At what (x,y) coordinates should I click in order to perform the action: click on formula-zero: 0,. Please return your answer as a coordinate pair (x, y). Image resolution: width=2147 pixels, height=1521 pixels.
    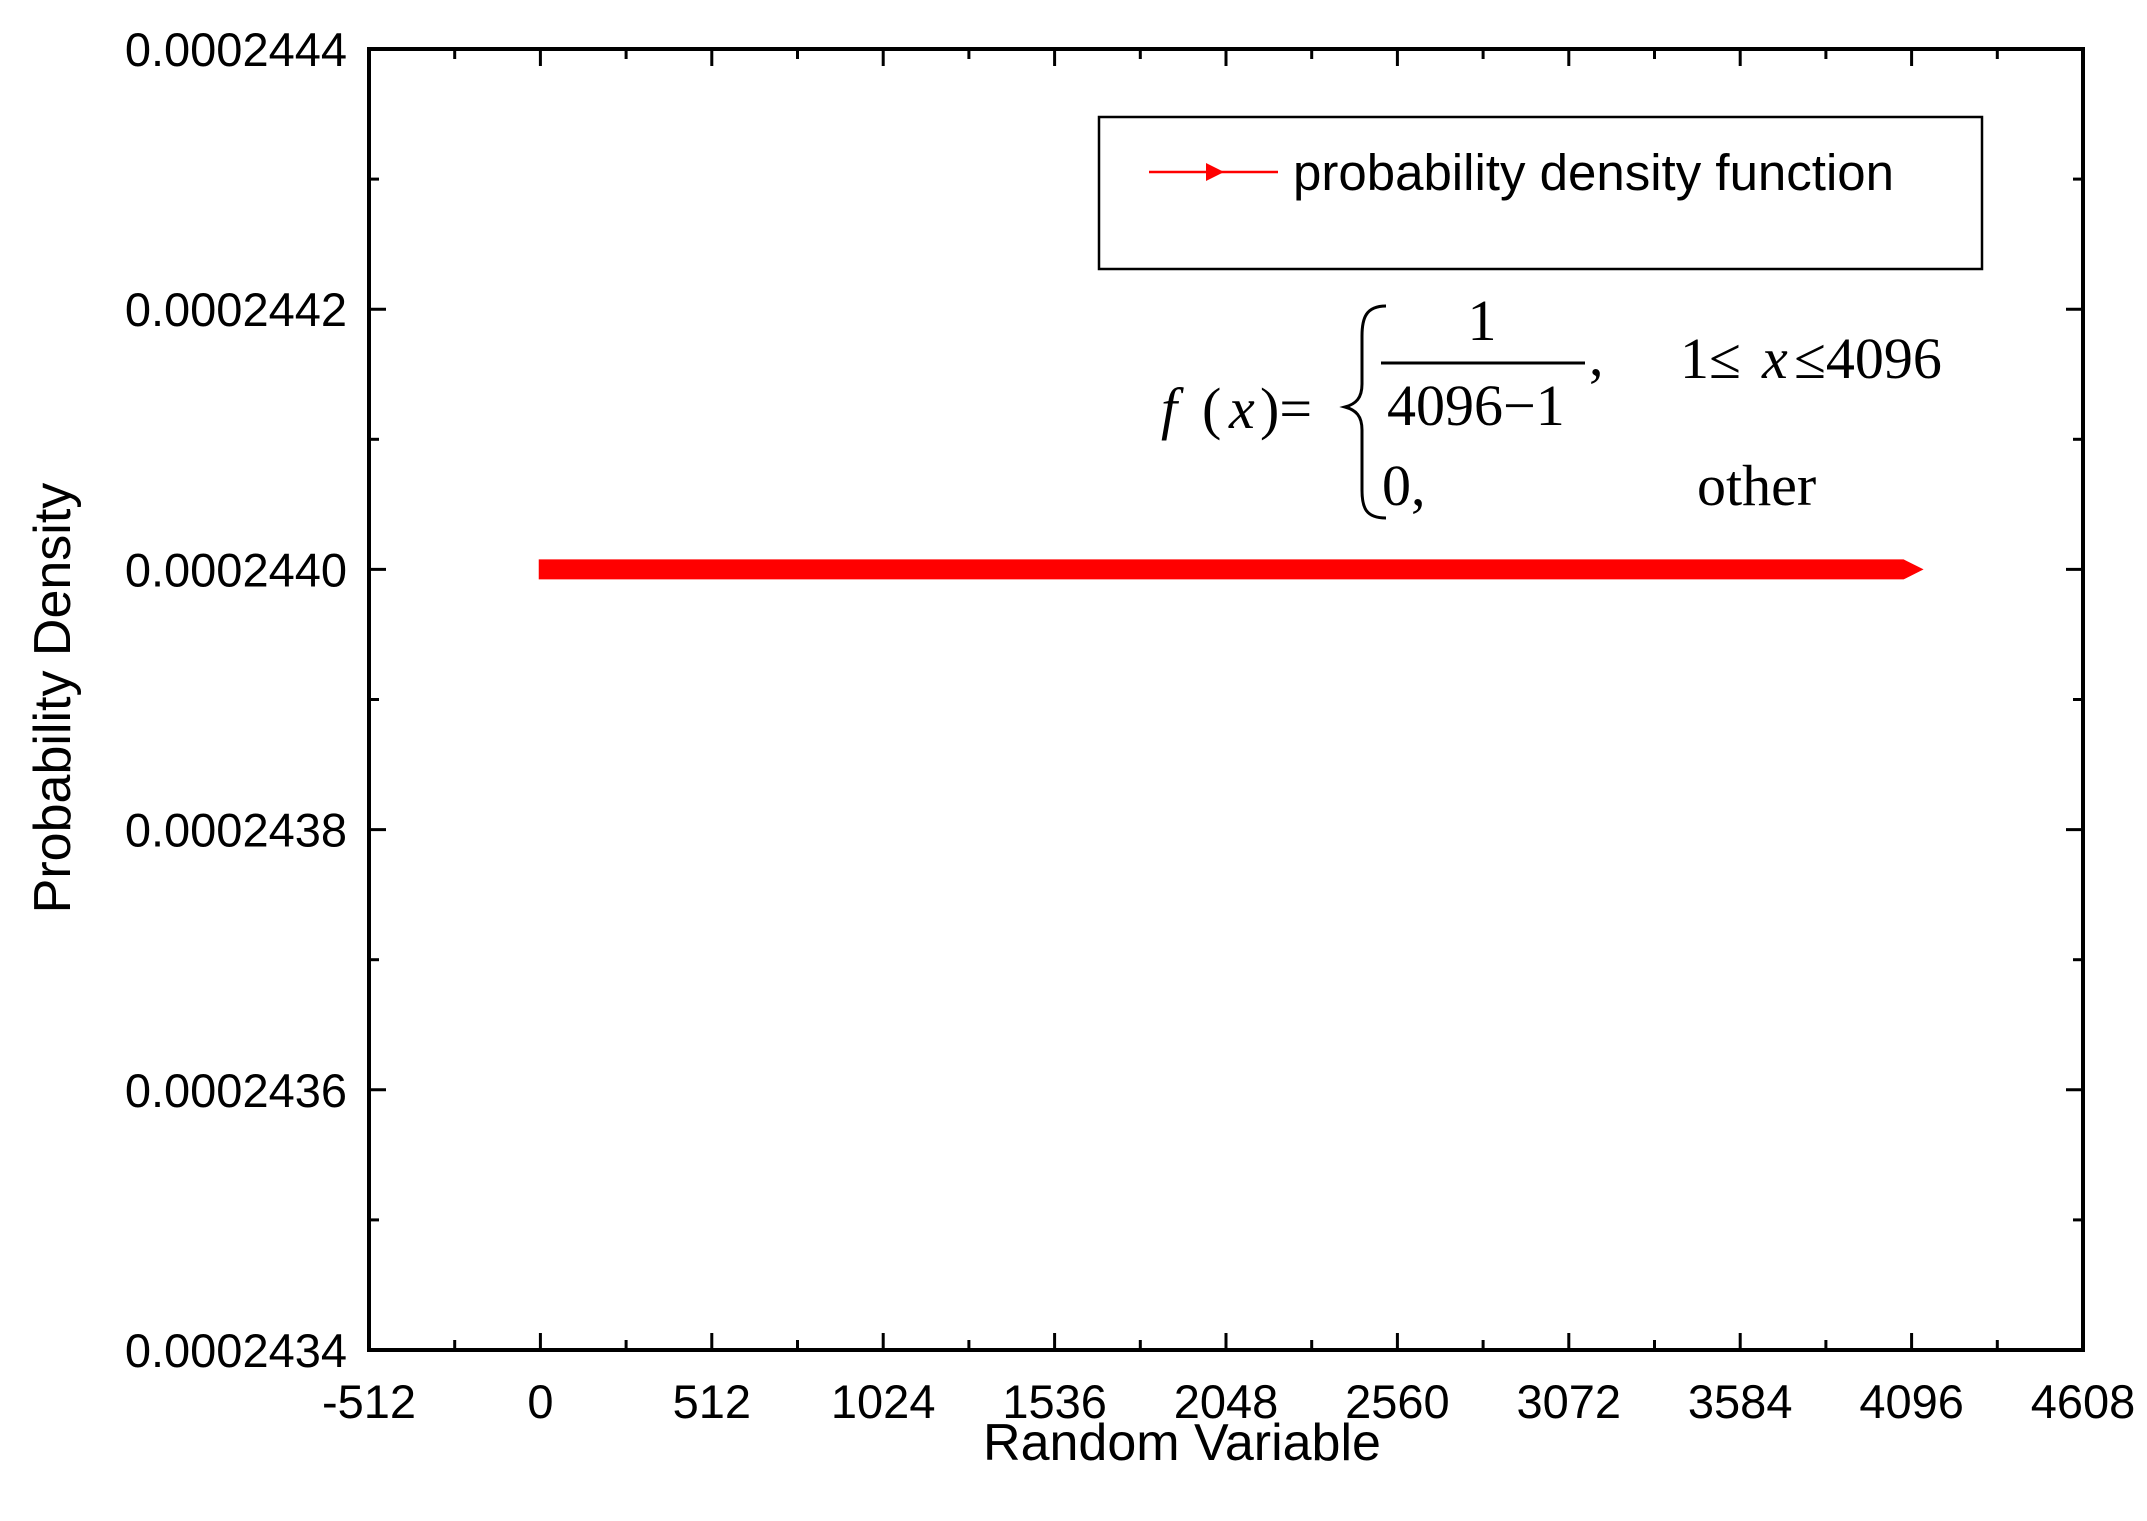
    Looking at the image, I should click on (1404, 485).